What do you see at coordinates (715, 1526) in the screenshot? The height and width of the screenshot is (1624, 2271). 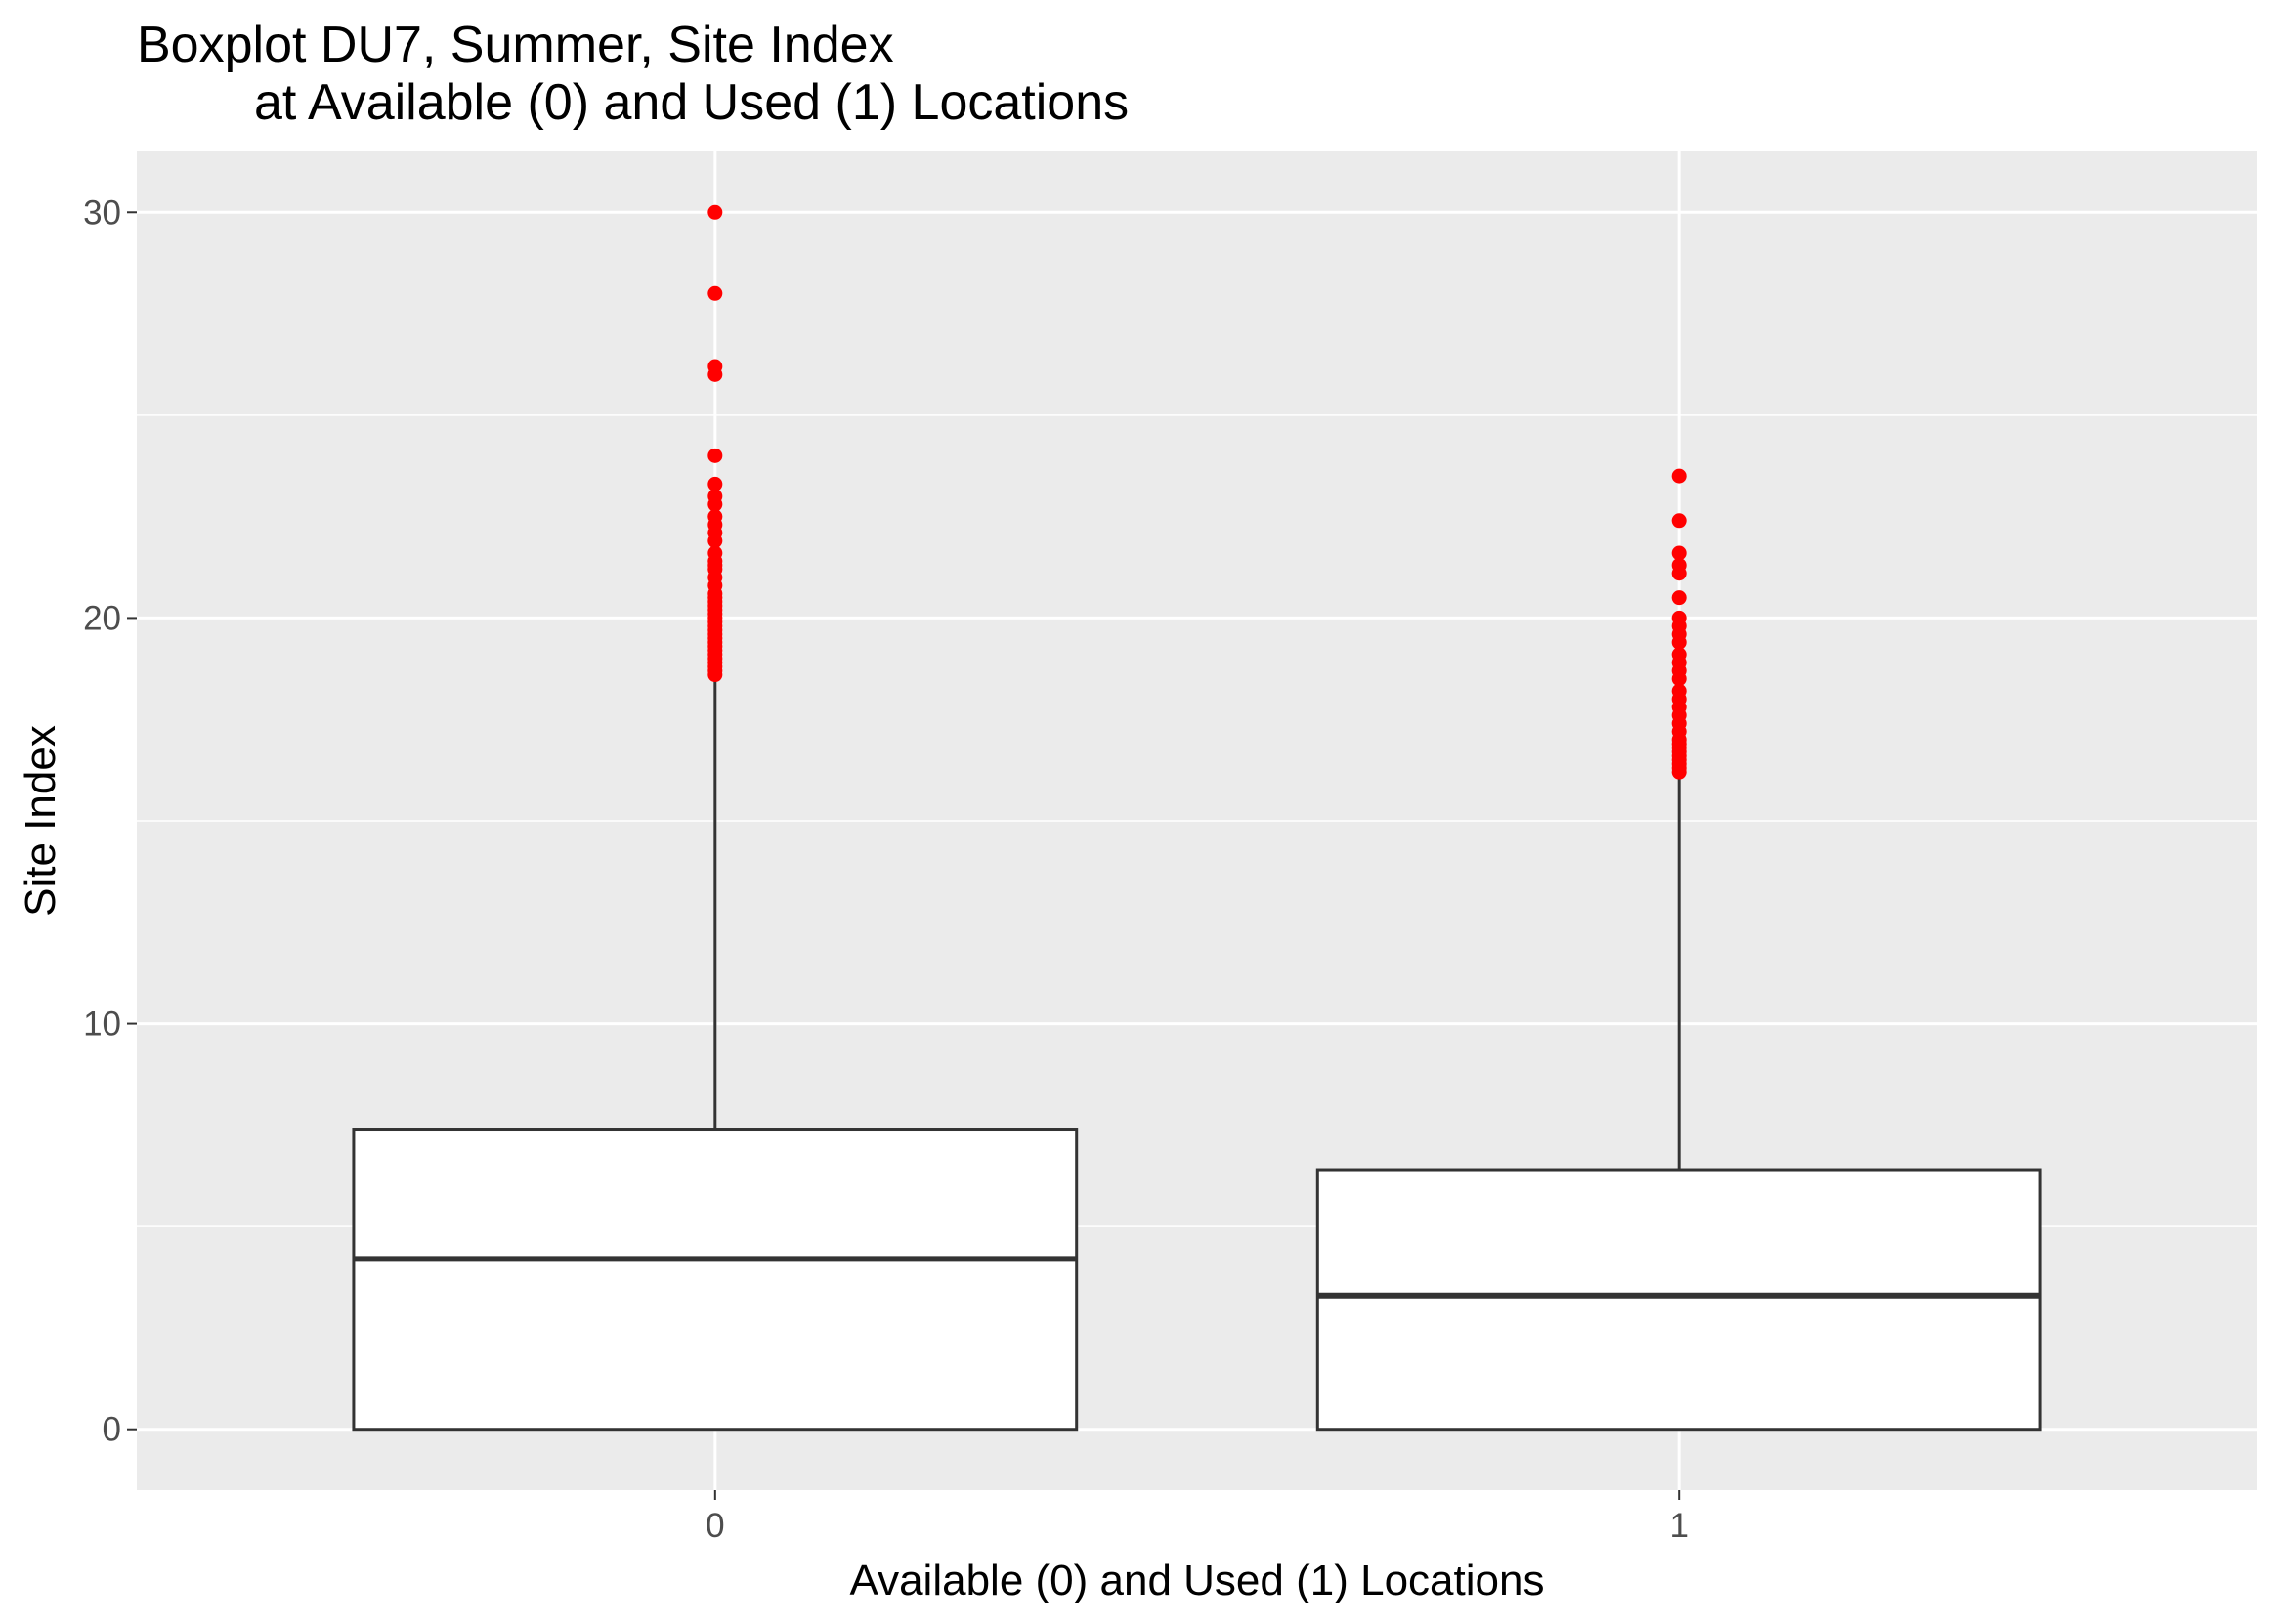 I see `x-tick-label: 0` at bounding box center [715, 1526].